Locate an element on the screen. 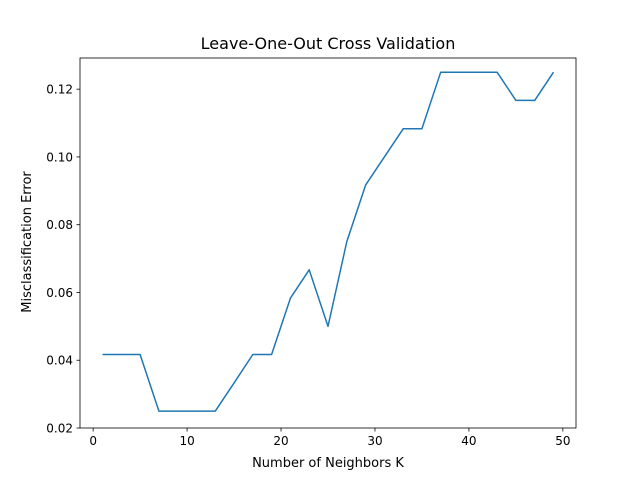 This screenshot has width=640, height=484. x-tick-label: 20 is located at coordinates (280, 441).